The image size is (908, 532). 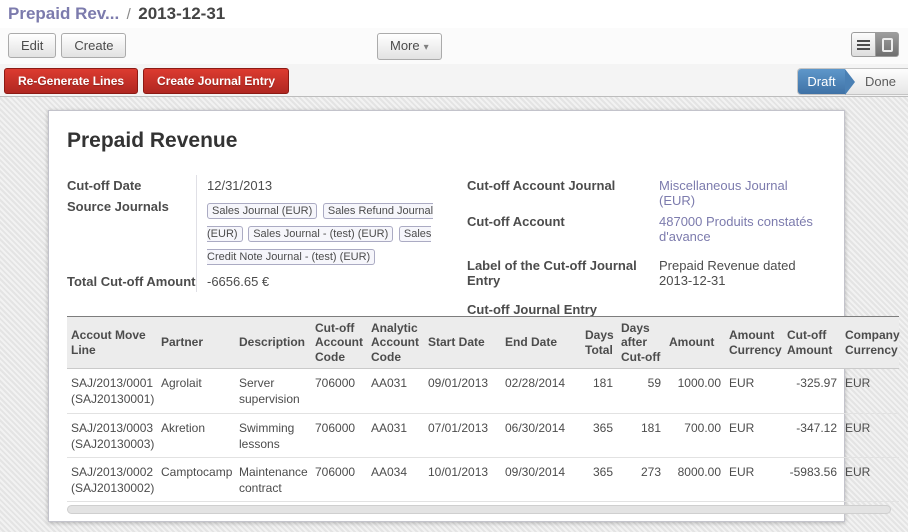 I want to click on table-cell: 8000.00, so click(x=695, y=480).